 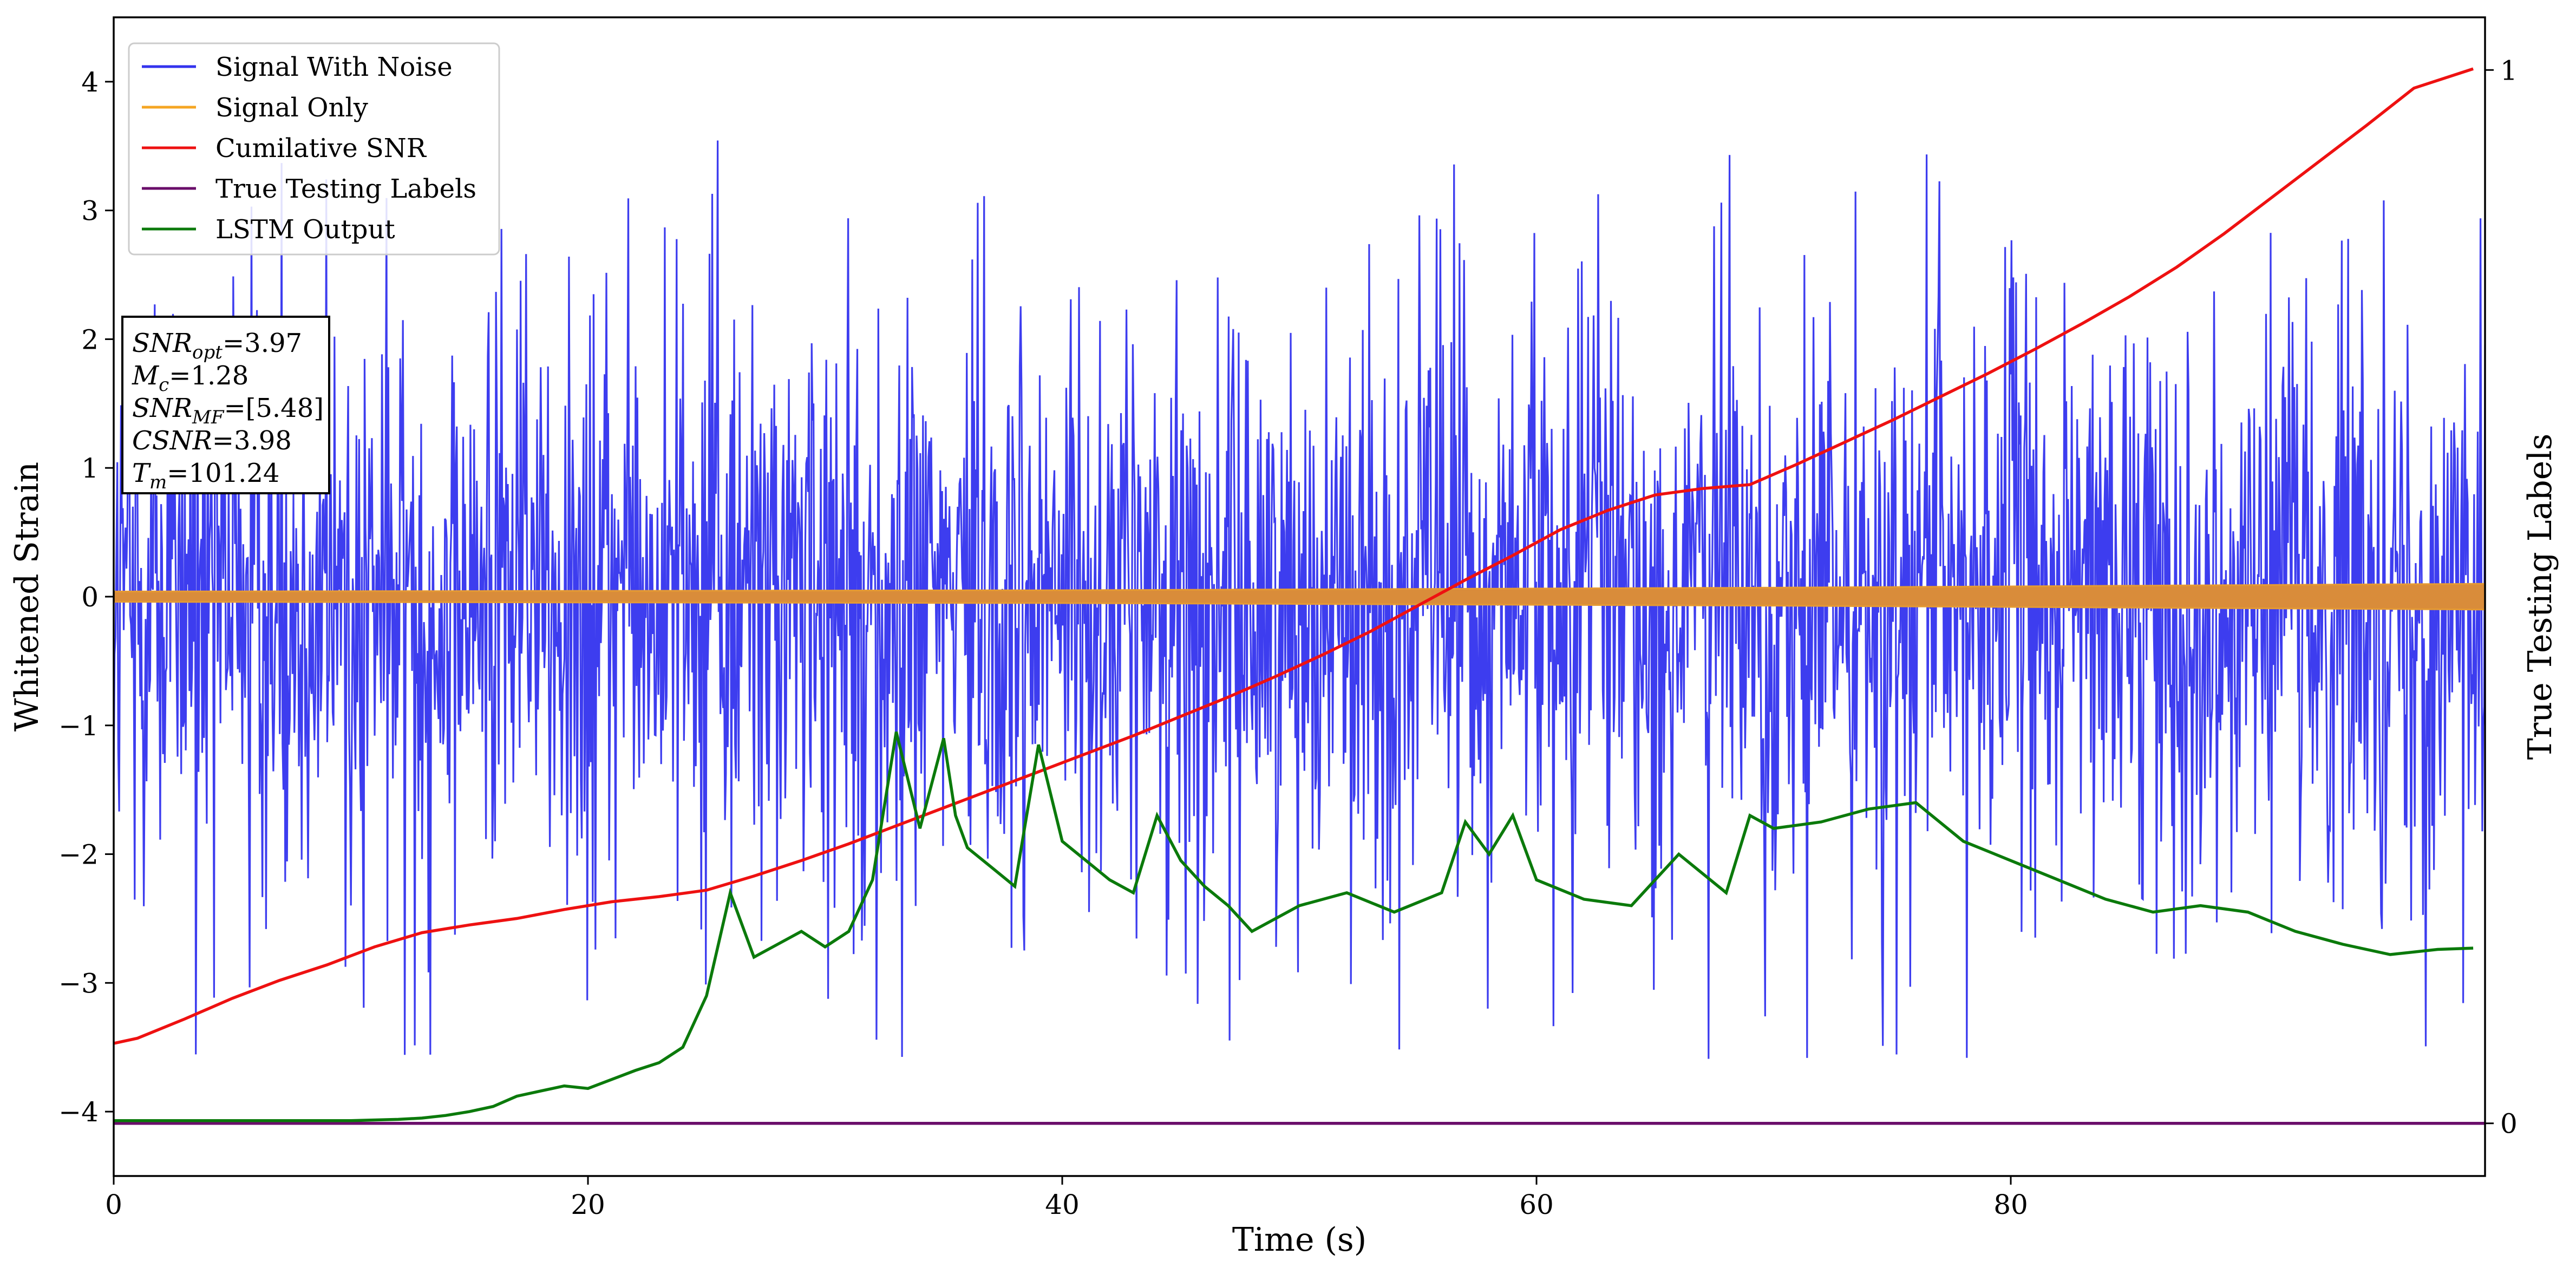 What do you see at coordinates (113, 1204) in the screenshot?
I see `x-tick-label: 0` at bounding box center [113, 1204].